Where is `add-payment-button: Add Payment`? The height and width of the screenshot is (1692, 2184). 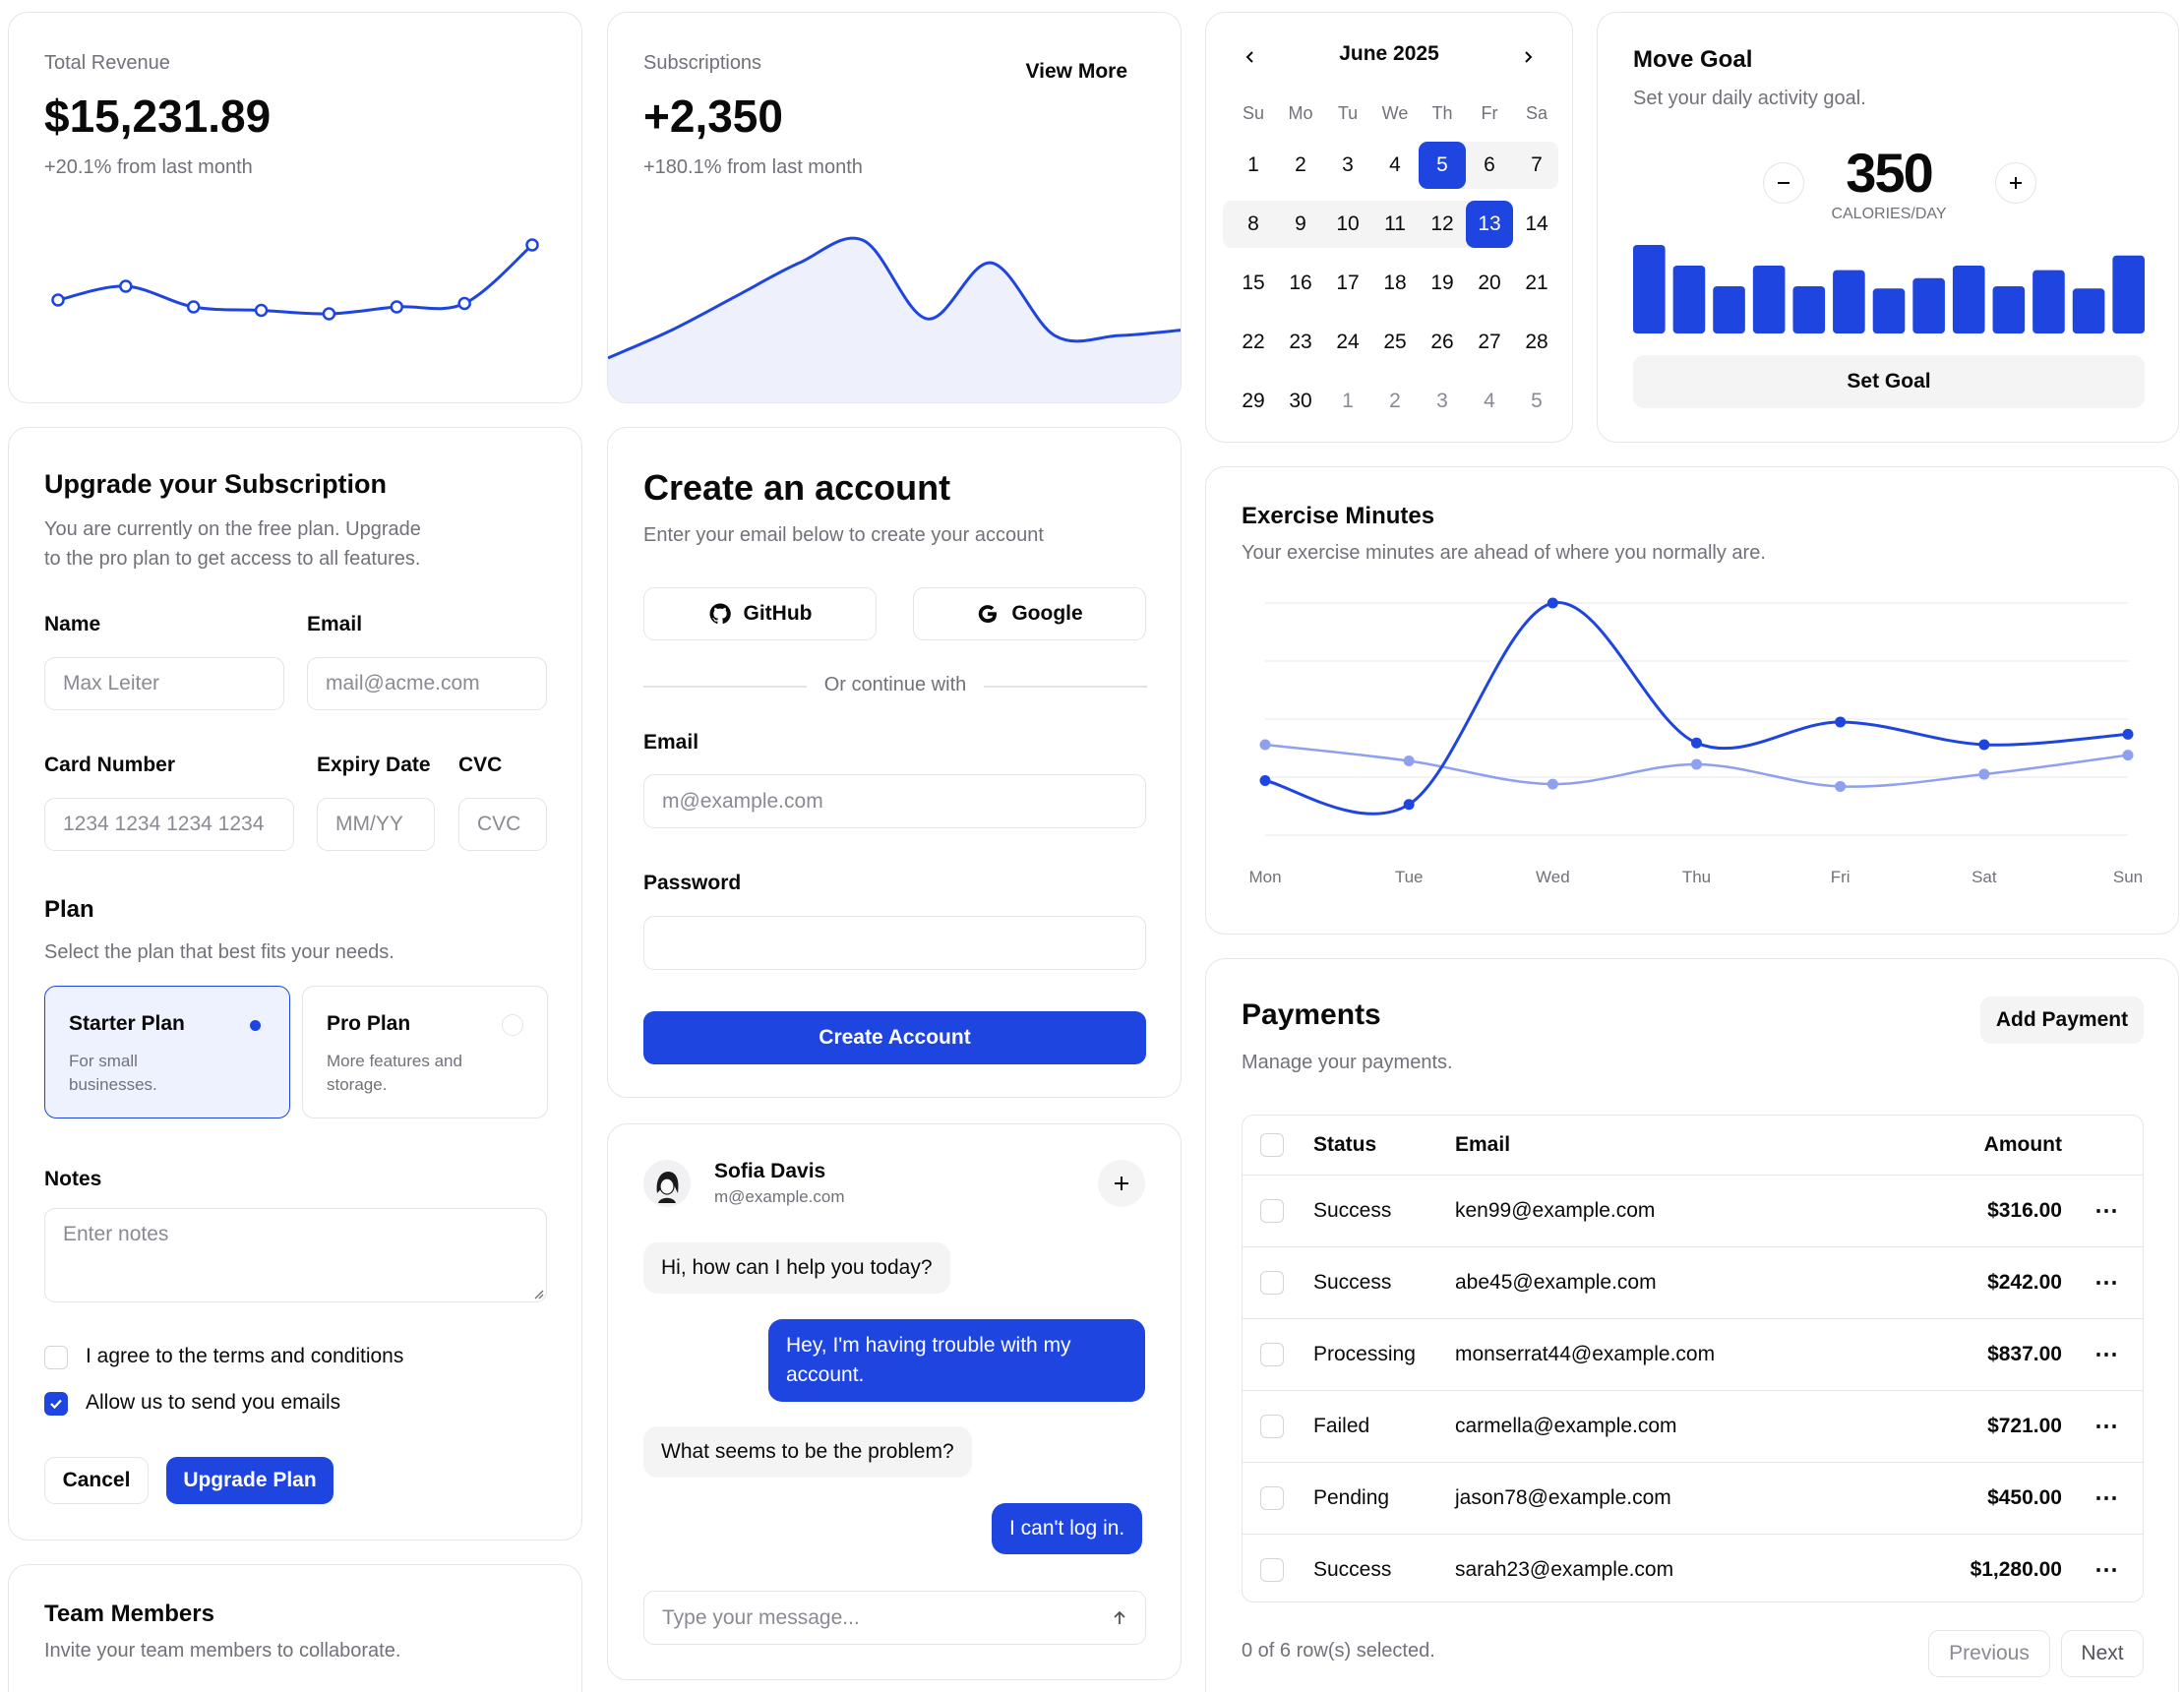 add-payment-button: Add Payment is located at coordinates (2062, 1020).